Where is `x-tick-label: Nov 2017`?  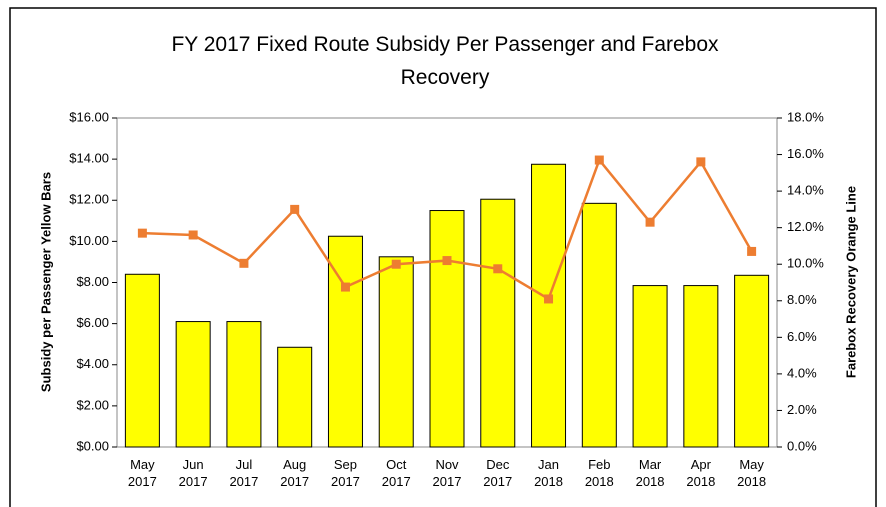
x-tick-label: Nov 2017 is located at coordinates (447, 473).